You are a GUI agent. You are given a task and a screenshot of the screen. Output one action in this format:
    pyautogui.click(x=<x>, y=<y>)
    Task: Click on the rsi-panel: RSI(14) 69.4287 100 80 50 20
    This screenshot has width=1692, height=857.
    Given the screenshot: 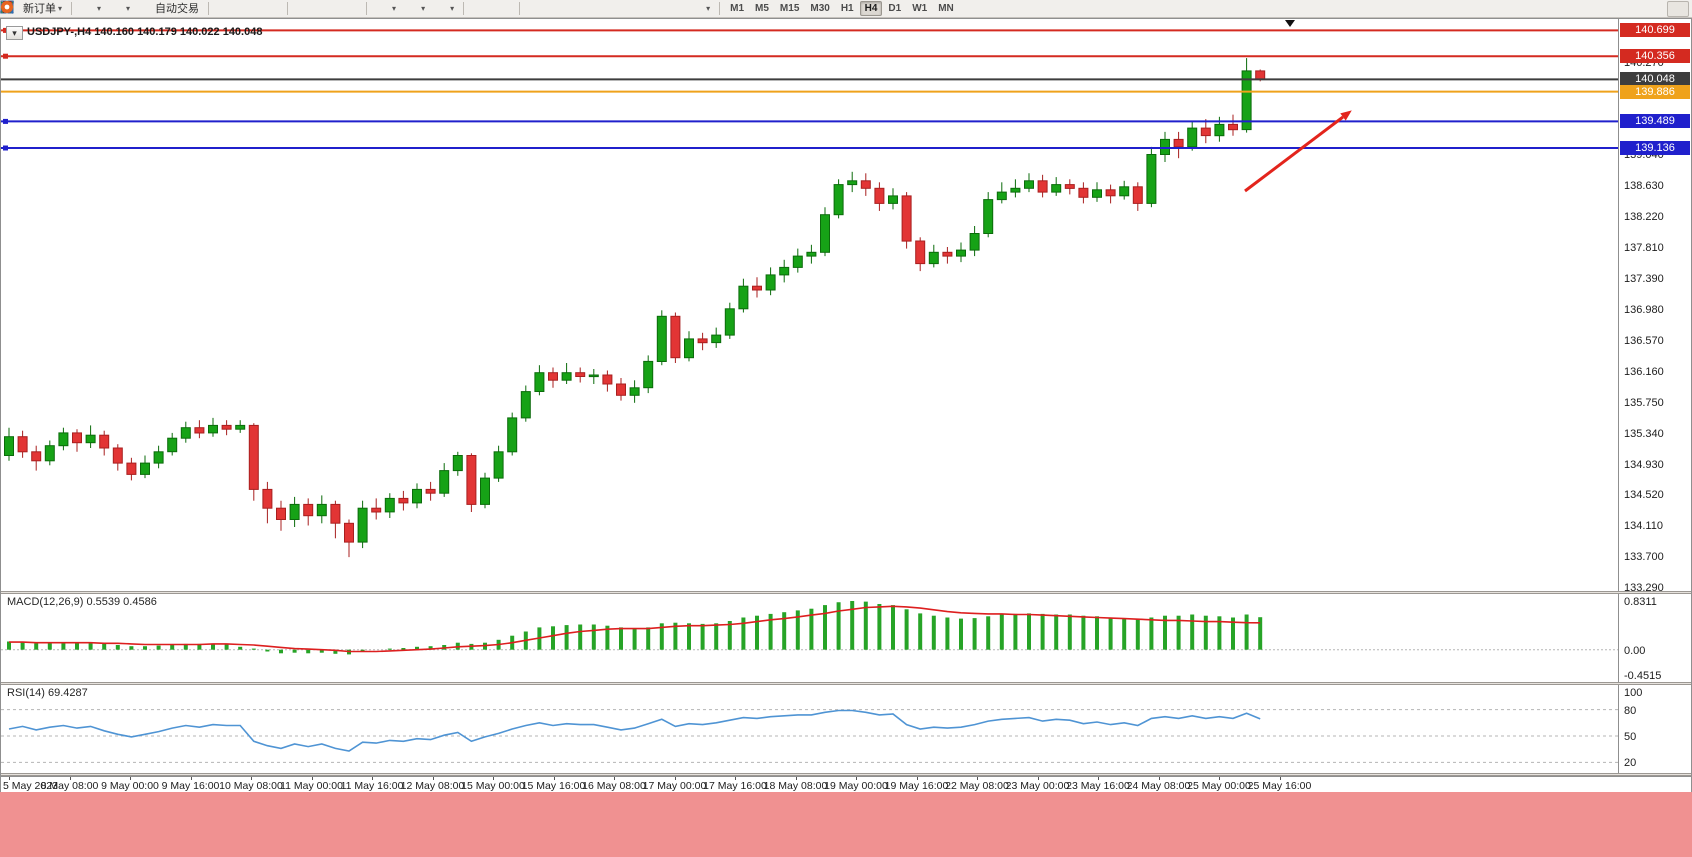 What is the action you would take?
    pyautogui.click(x=846, y=729)
    